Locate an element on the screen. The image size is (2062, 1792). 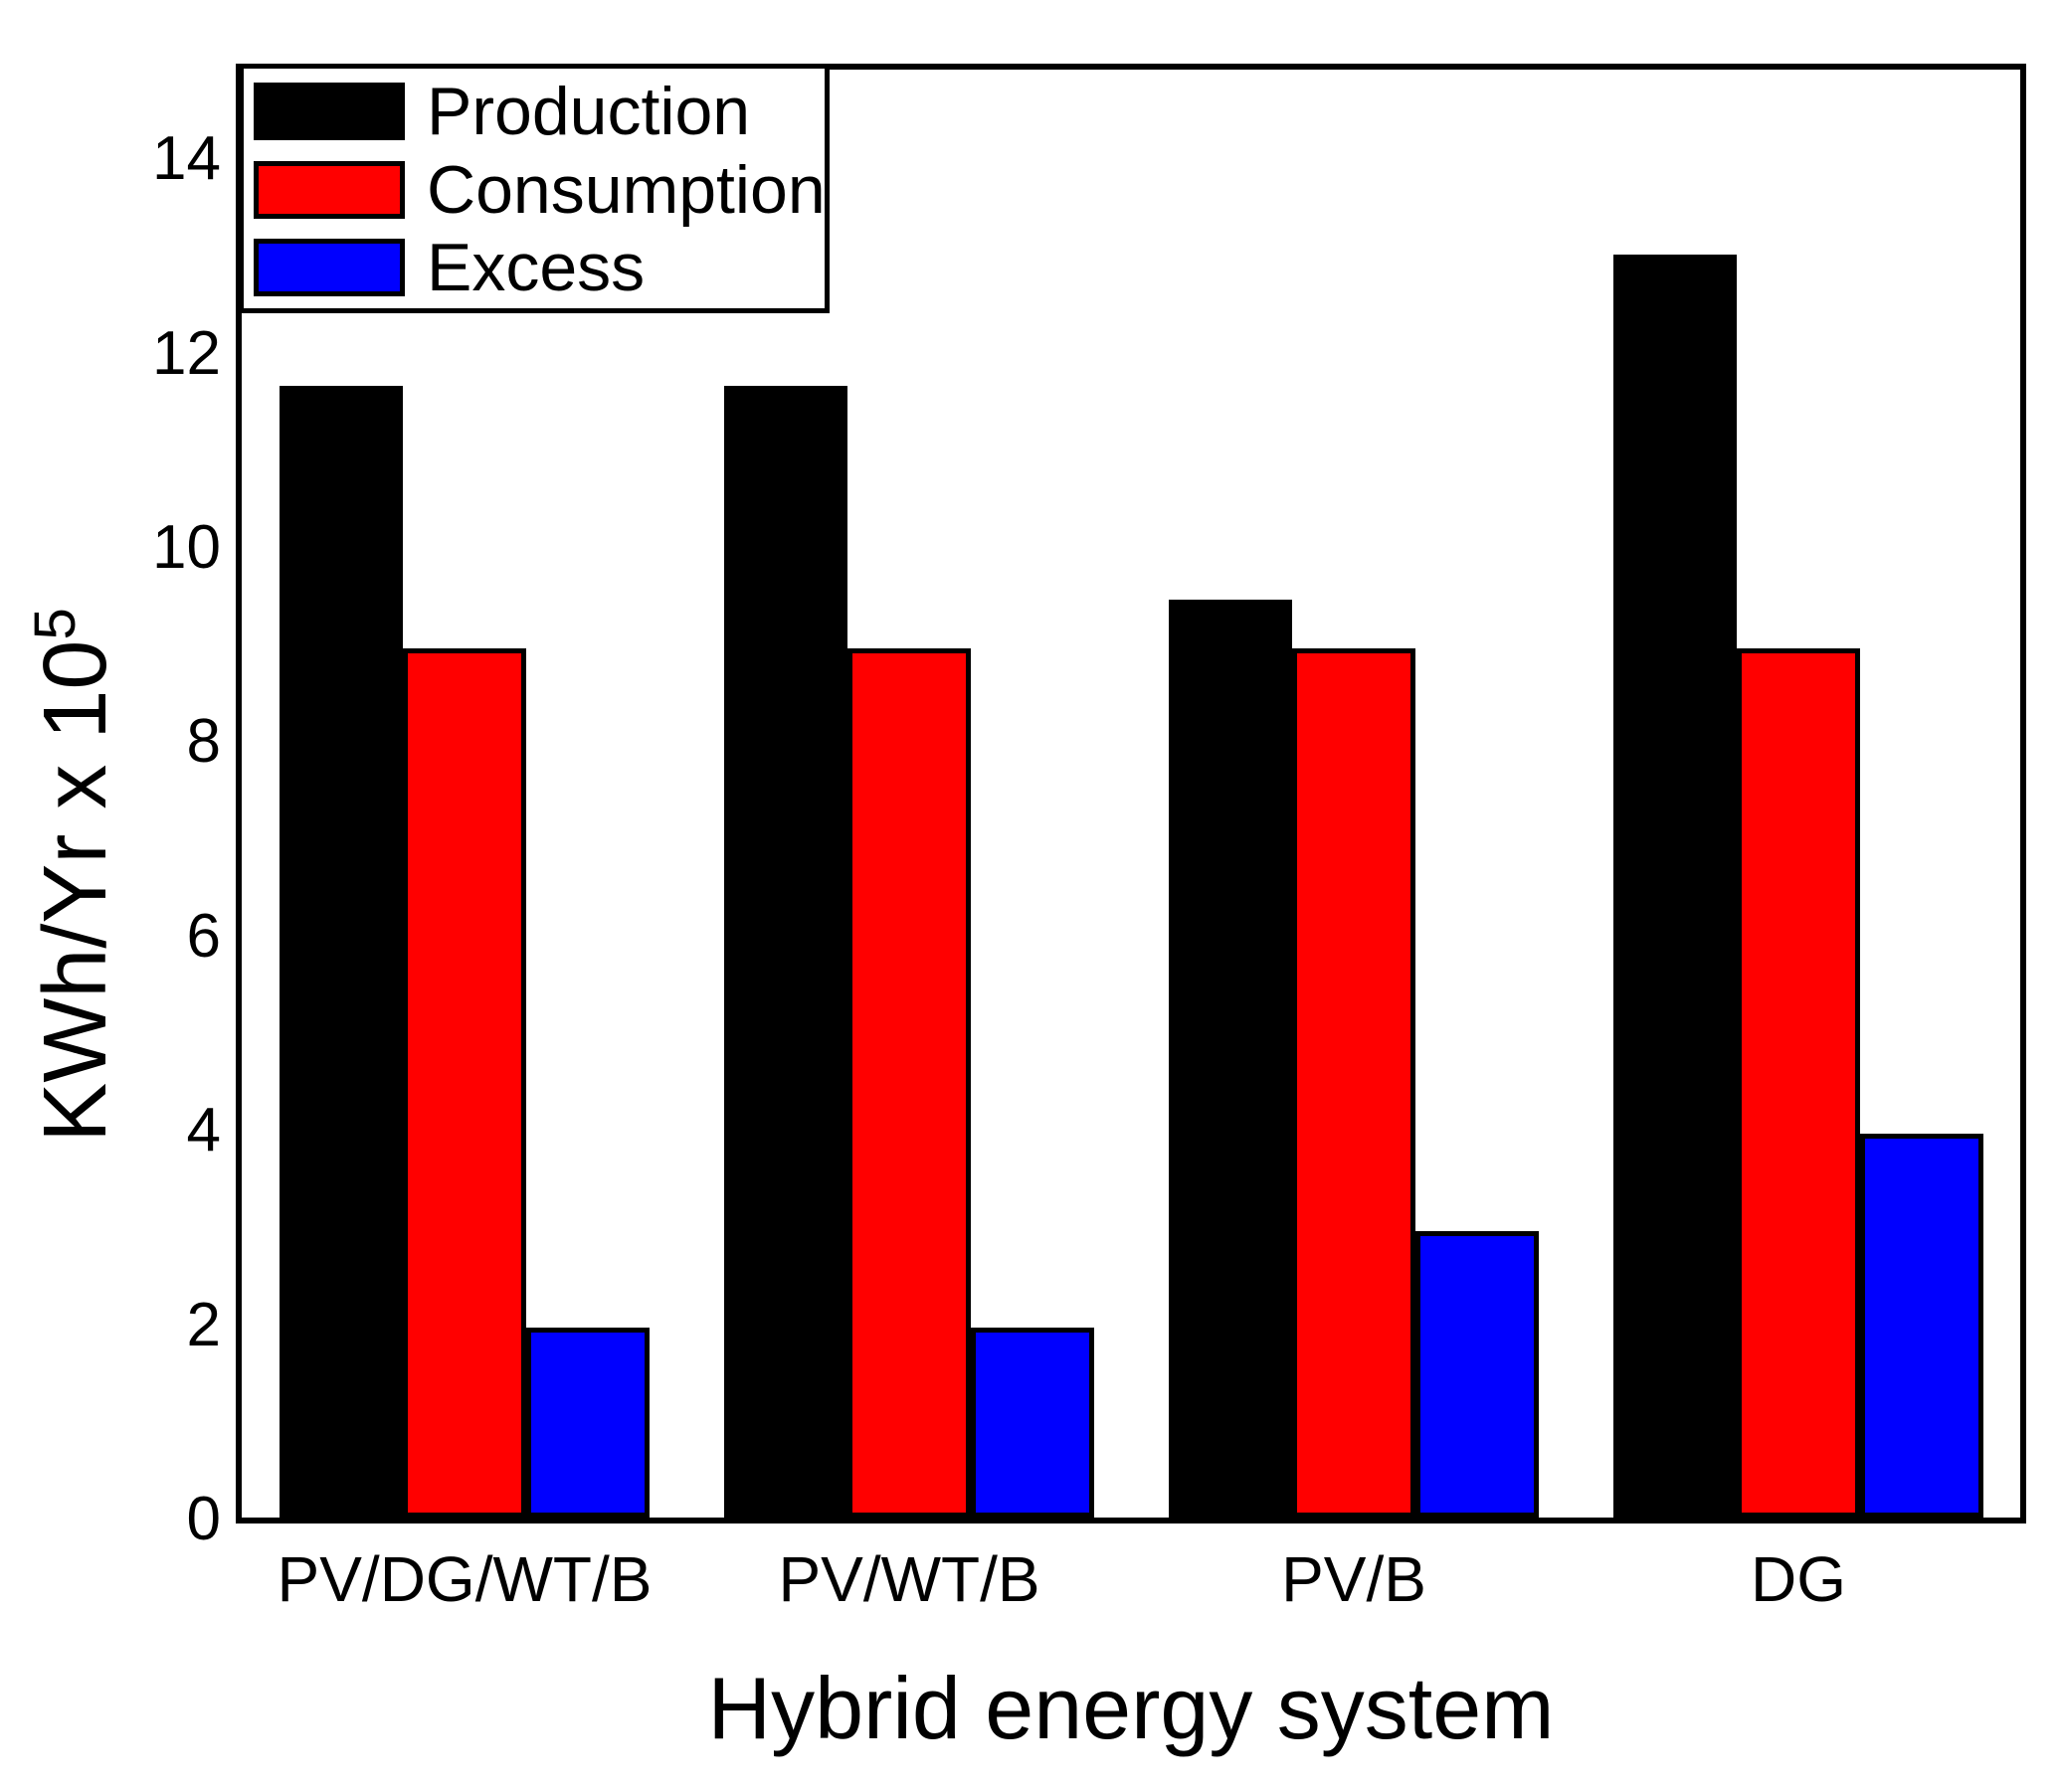
legend-row-consumption: Consumption is located at coordinates (540, 190).